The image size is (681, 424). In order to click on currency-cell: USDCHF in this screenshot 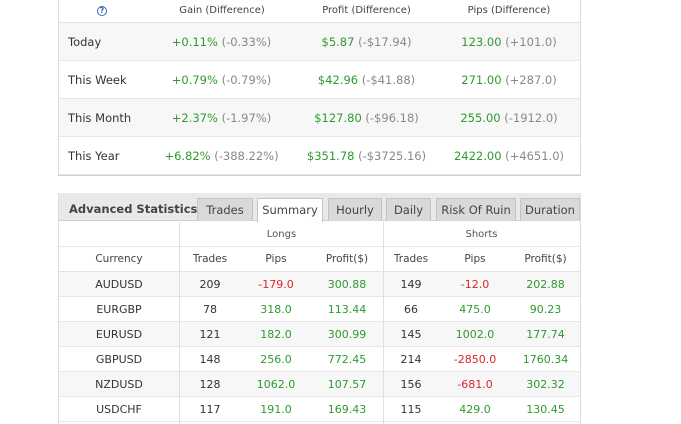, I will do `click(119, 409)`.